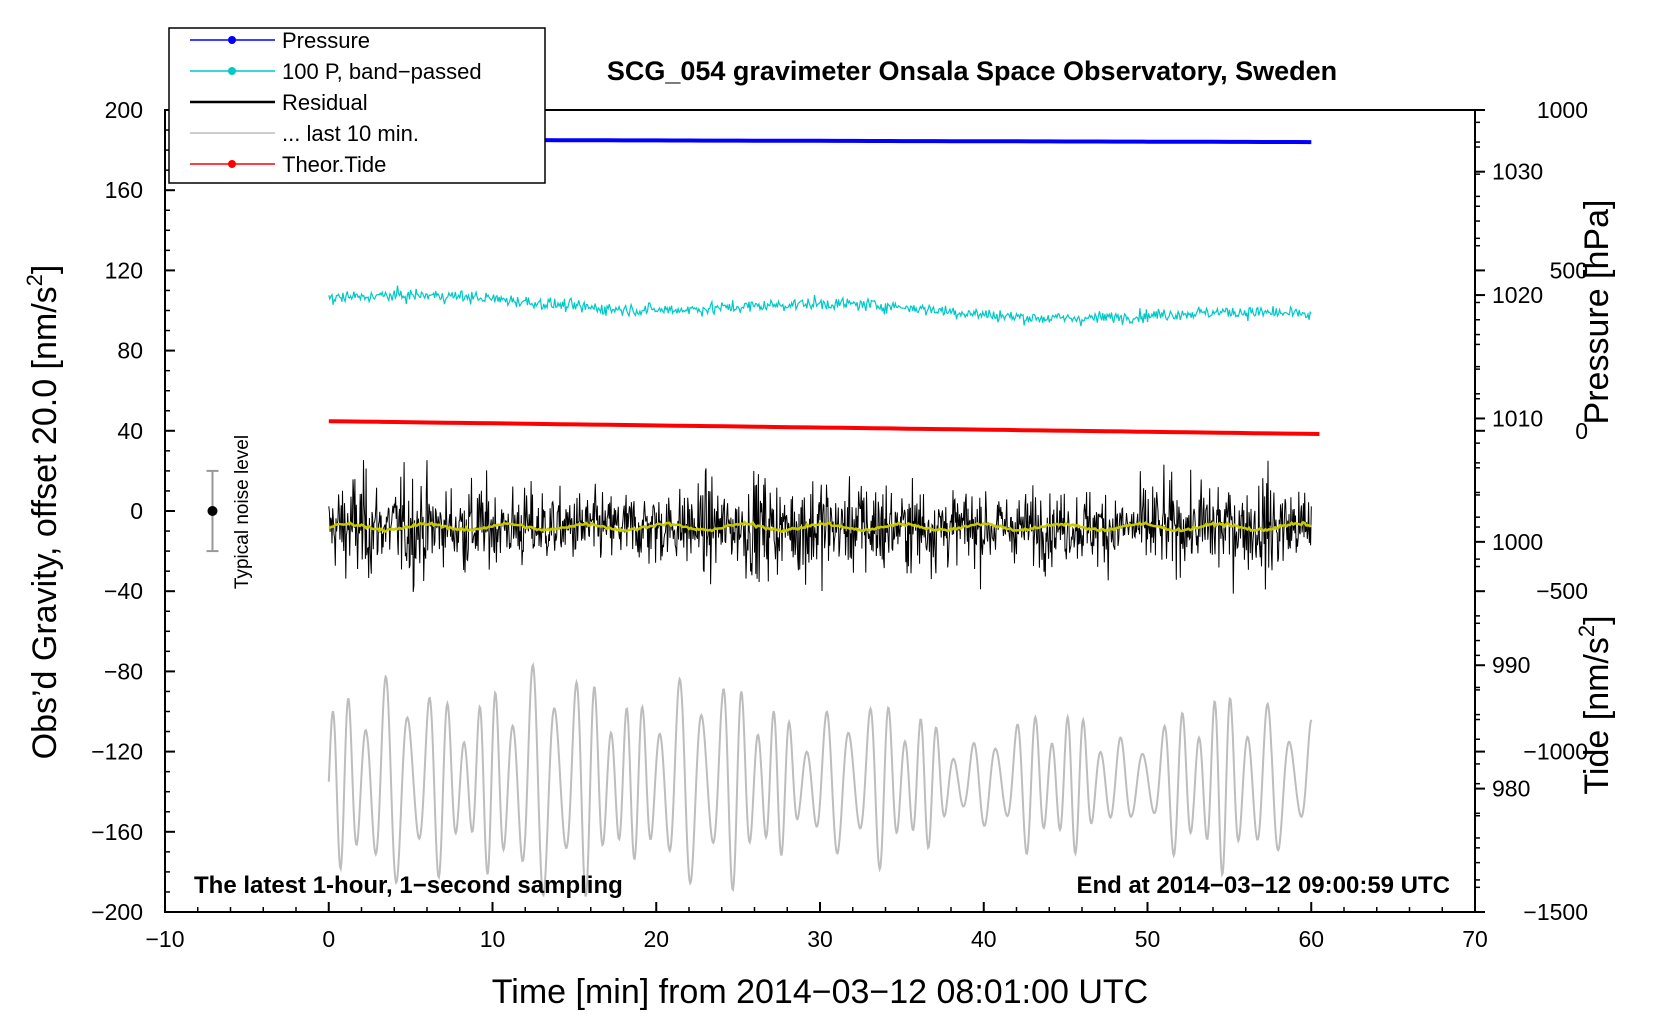 The image size is (1660, 1020). Describe the element at coordinates (124, 190) in the screenshot. I see `y-left-tick-label: 160` at that location.